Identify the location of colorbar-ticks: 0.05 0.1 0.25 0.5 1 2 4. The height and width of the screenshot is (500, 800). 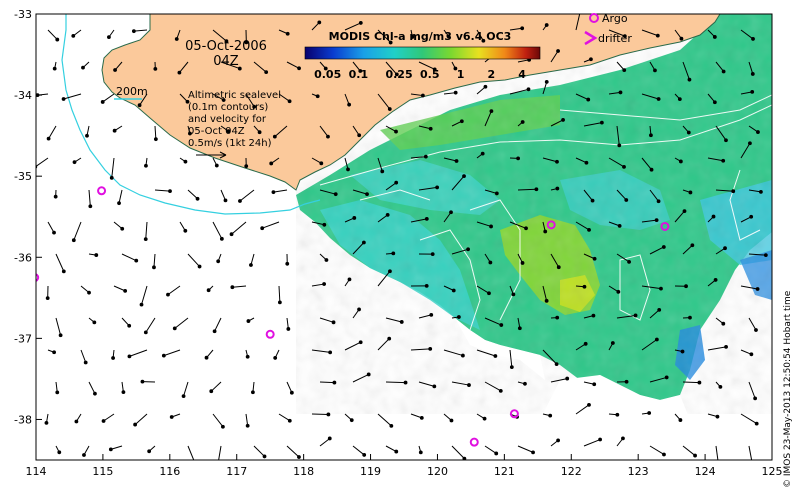
(420, 74).